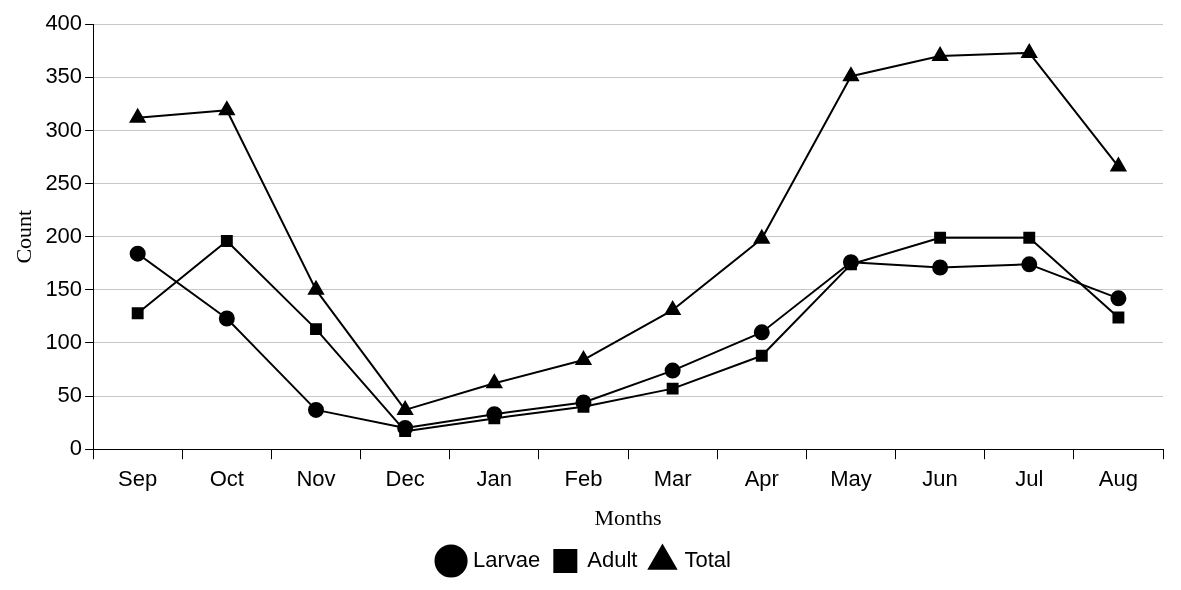  Describe the element at coordinates (672, 479) in the screenshot. I see `x-tick-label: Mar` at that location.